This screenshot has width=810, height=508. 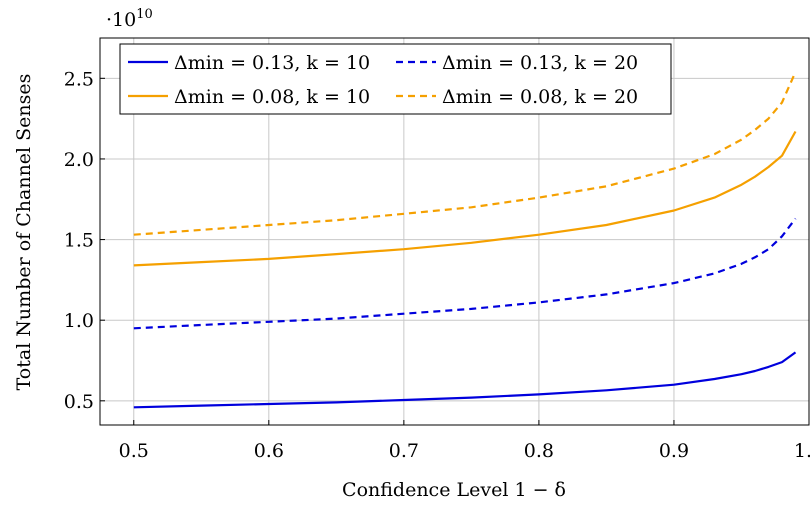 I want to click on y-axis-label: Total Number of Channel Senses, so click(x=24, y=232).